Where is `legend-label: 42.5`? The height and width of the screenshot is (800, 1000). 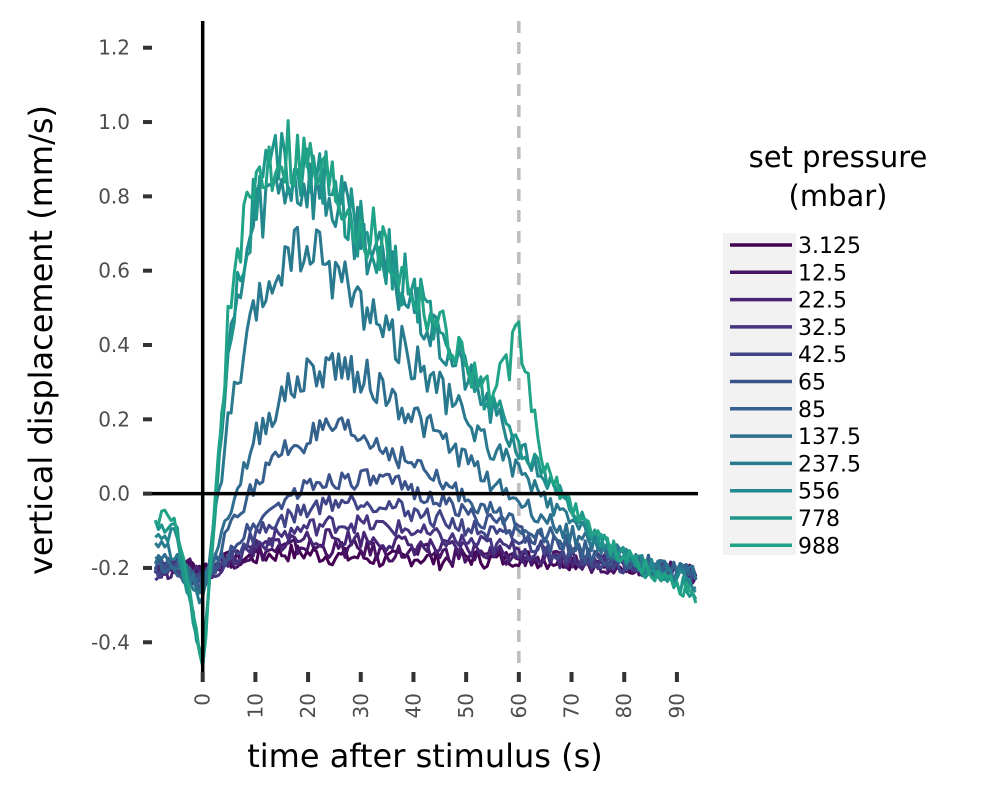
legend-label: 42.5 is located at coordinates (822, 355).